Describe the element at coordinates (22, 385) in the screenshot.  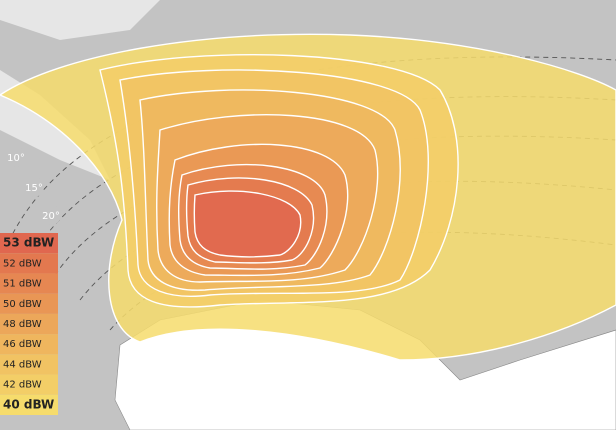
I see `legend-label: 42 dBW` at that location.